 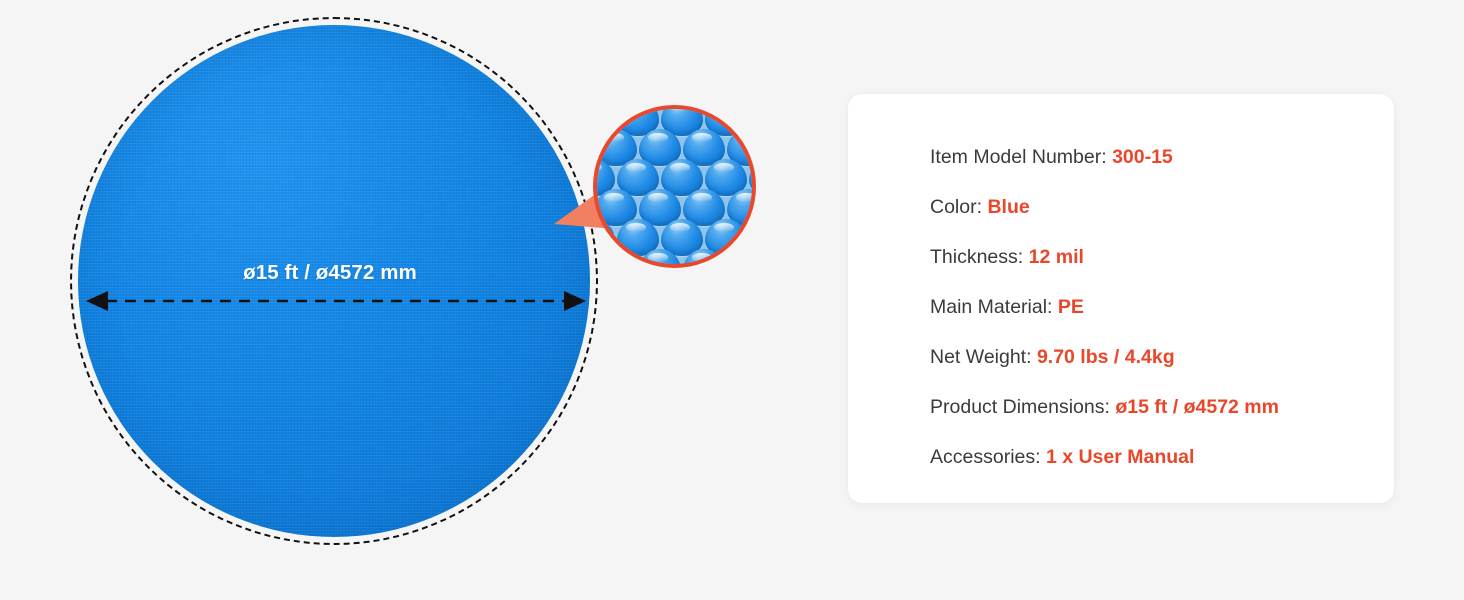 What do you see at coordinates (988, 457) in the screenshot?
I see `spec-label: Accessories:` at bounding box center [988, 457].